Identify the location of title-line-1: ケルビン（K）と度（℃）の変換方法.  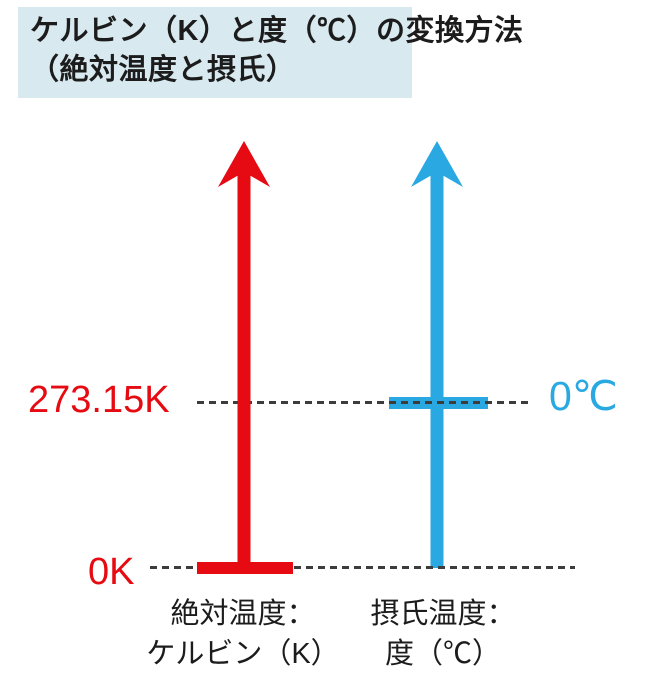
(277, 31).